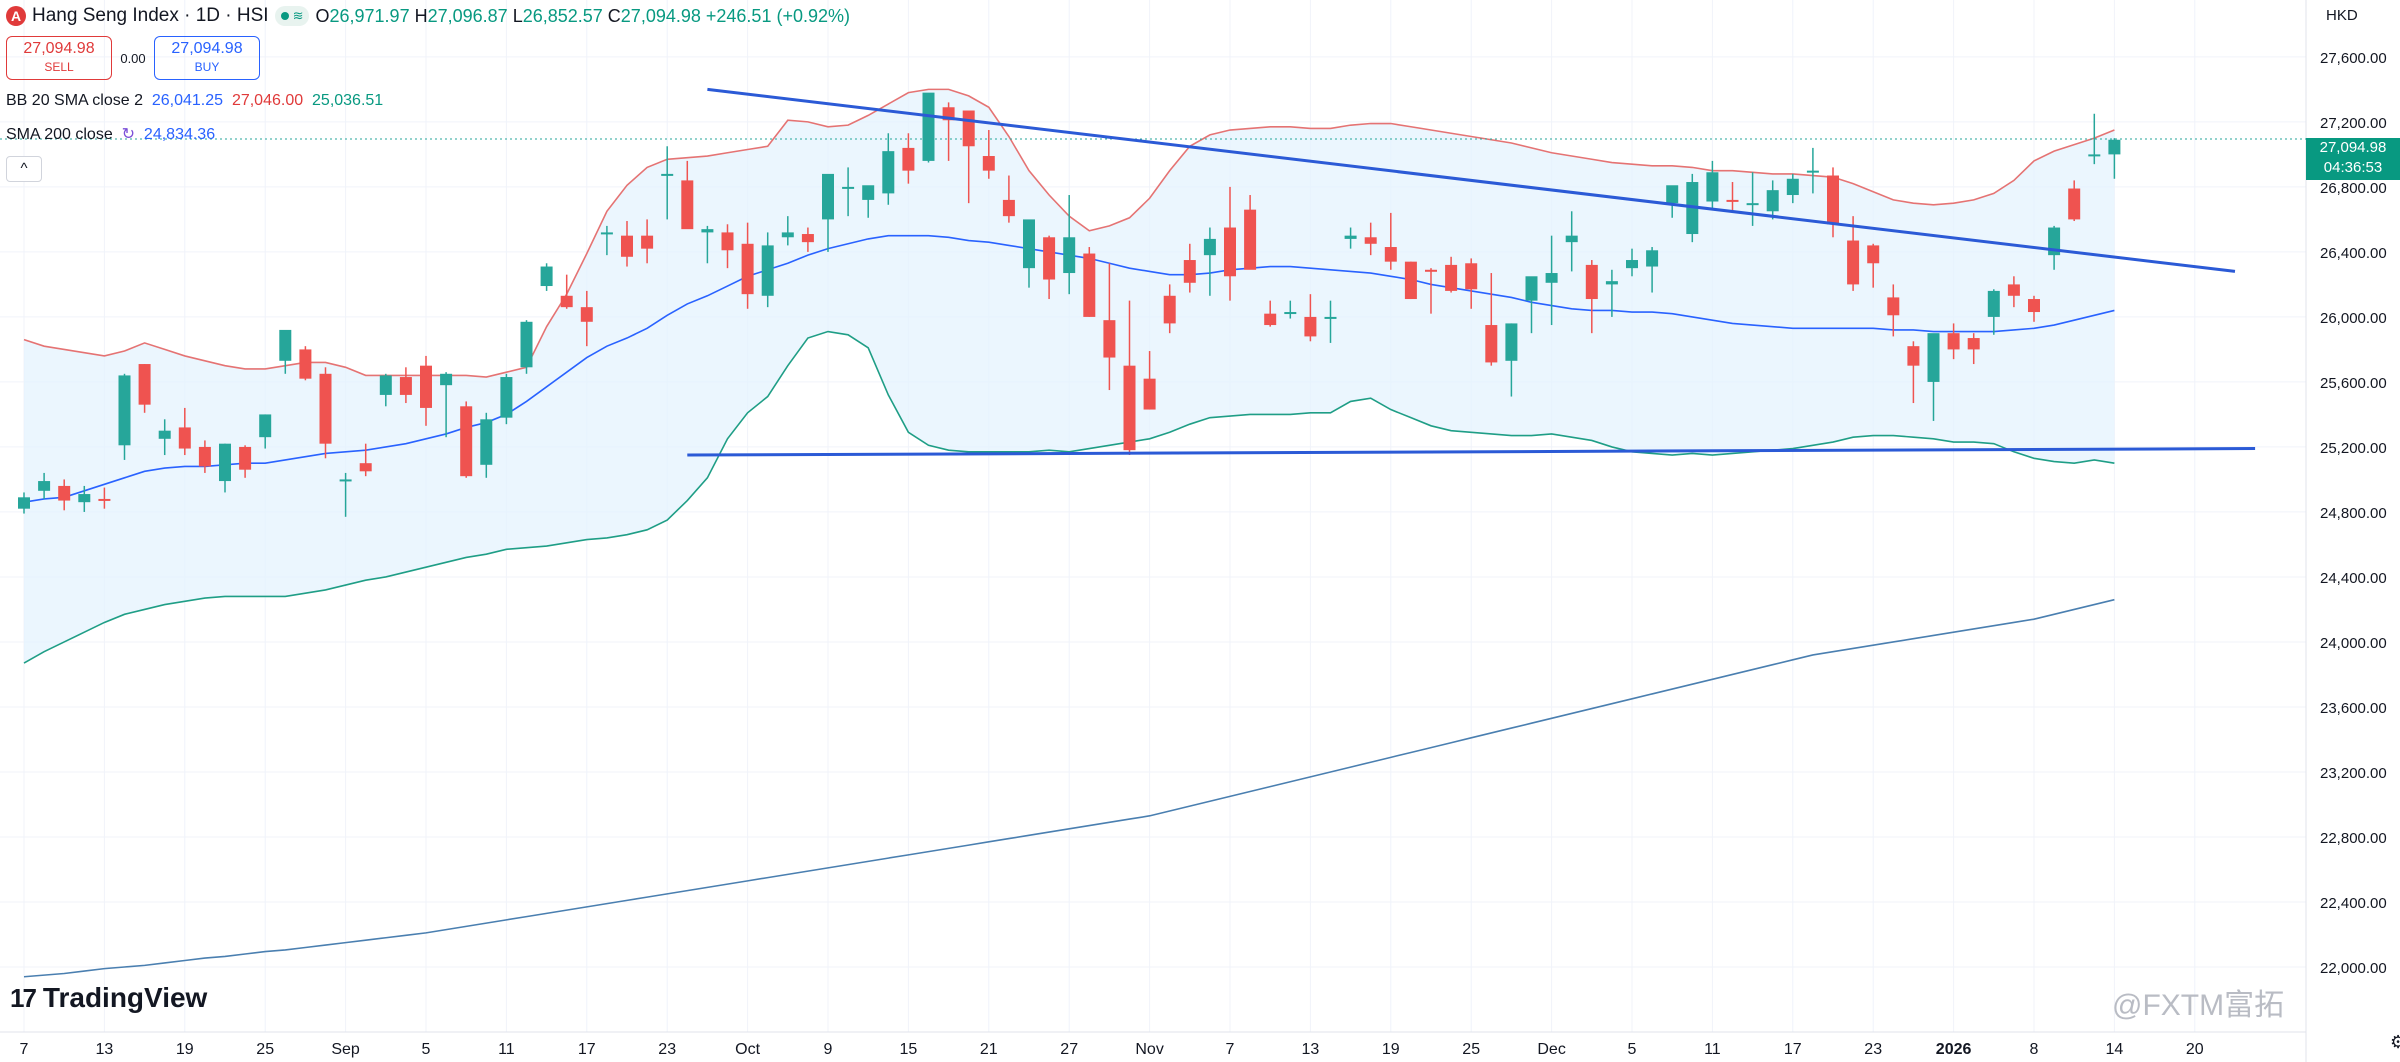  Describe the element at coordinates (2198, 1005) in the screenshot. I see `watermark: @FXTM富拓` at that location.